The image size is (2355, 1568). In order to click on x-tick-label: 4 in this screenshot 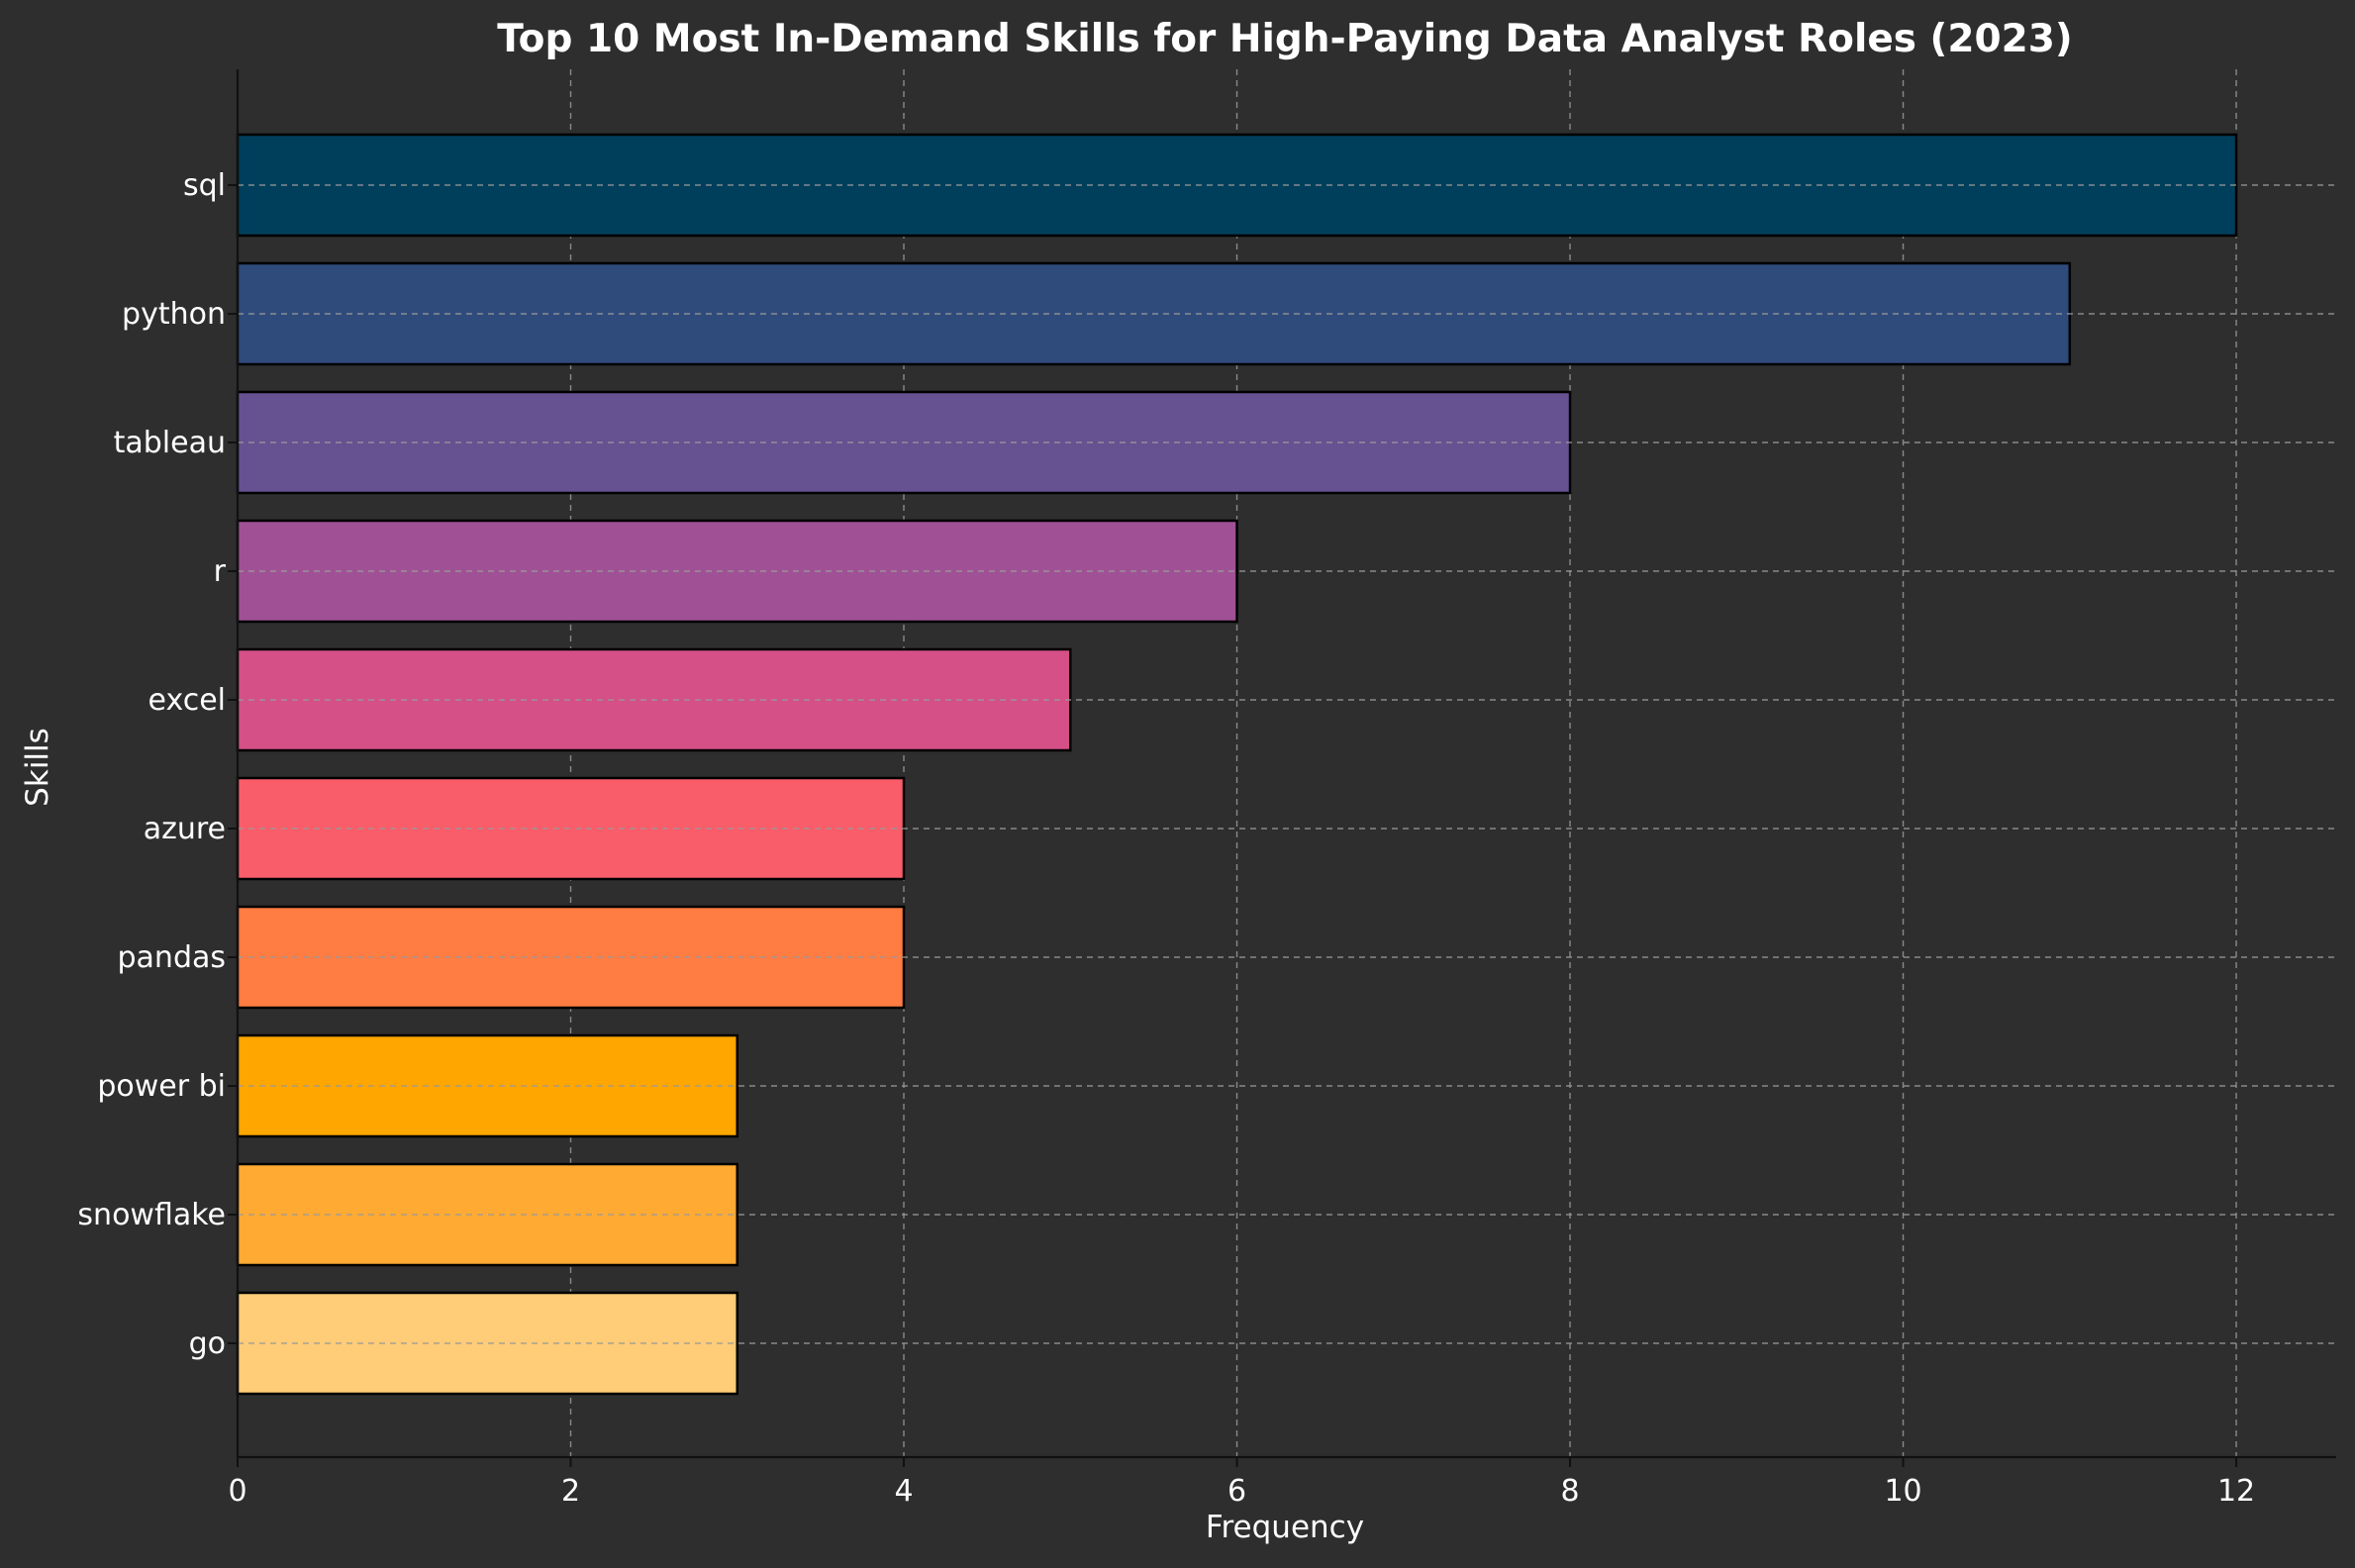, I will do `click(904, 1491)`.